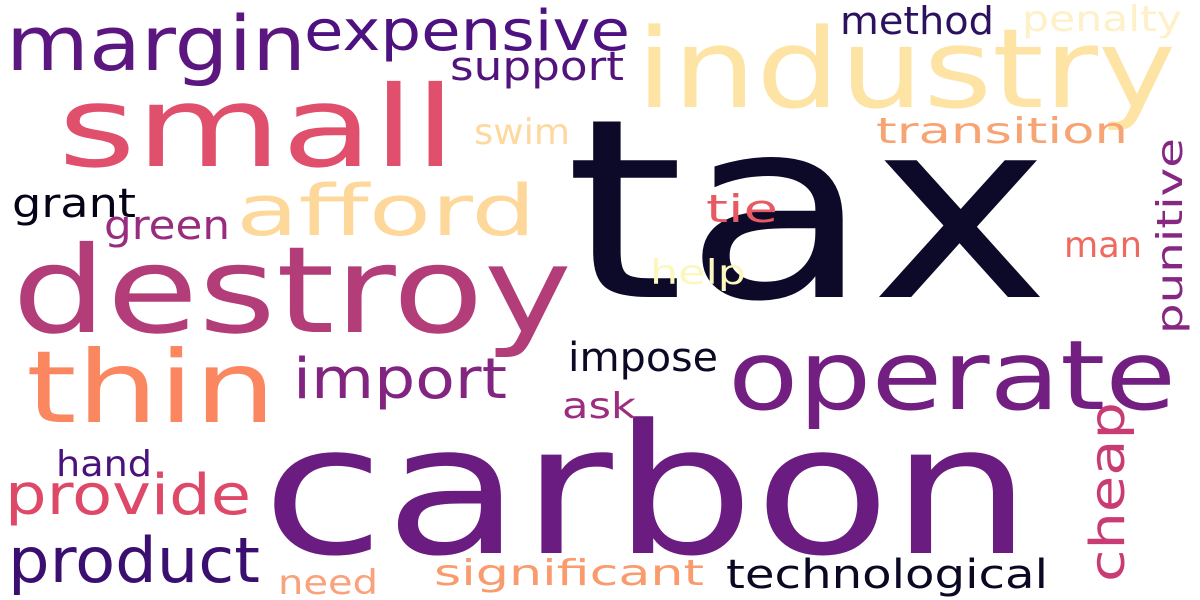 Image resolution: width=1200 pixels, height=600 pixels. Describe the element at coordinates (128, 495) in the screenshot. I see `word-provide: provide` at that location.